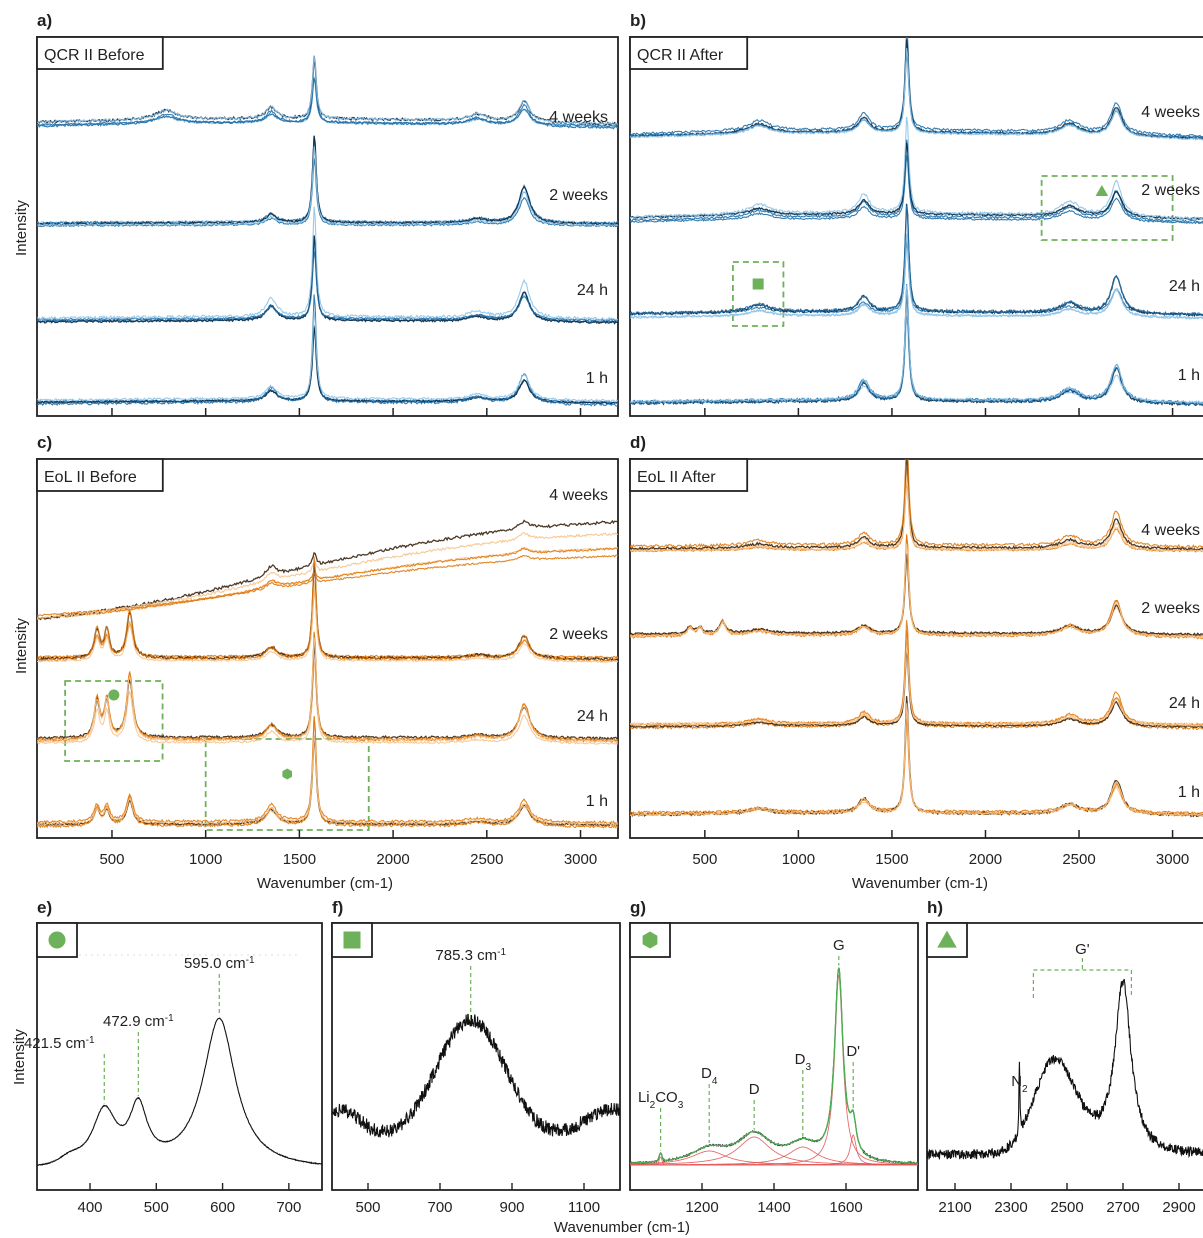 This screenshot has width=1203, height=1238. Describe the element at coordinates (470, 956) in the screenshot. I see `peak-label: 785.3 cm-1` at that location.